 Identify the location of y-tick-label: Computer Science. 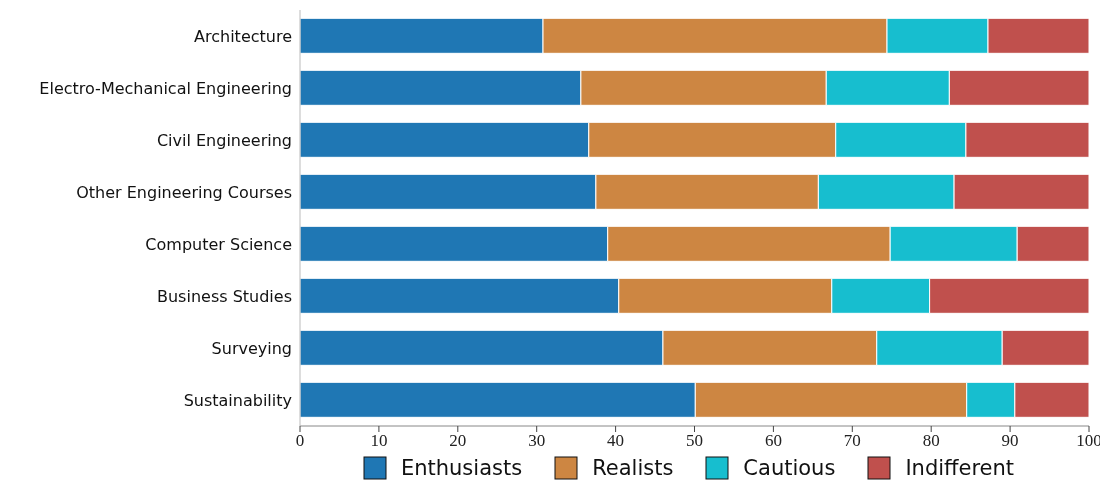
(218, 244).